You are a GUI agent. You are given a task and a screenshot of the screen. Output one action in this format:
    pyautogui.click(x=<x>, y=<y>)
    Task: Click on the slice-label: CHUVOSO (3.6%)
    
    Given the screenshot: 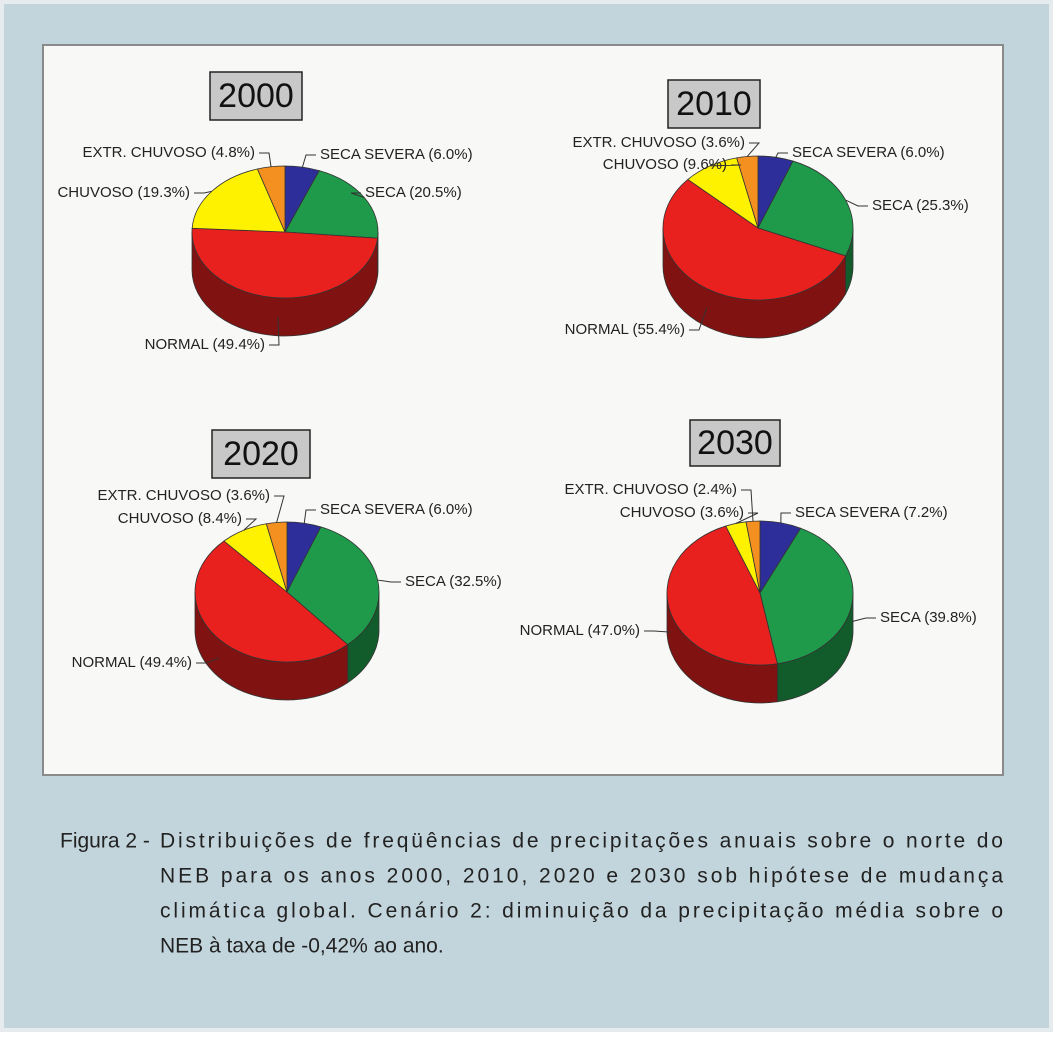 What is the action you would take?
    pyautogui.click(x=682, y=512)
    